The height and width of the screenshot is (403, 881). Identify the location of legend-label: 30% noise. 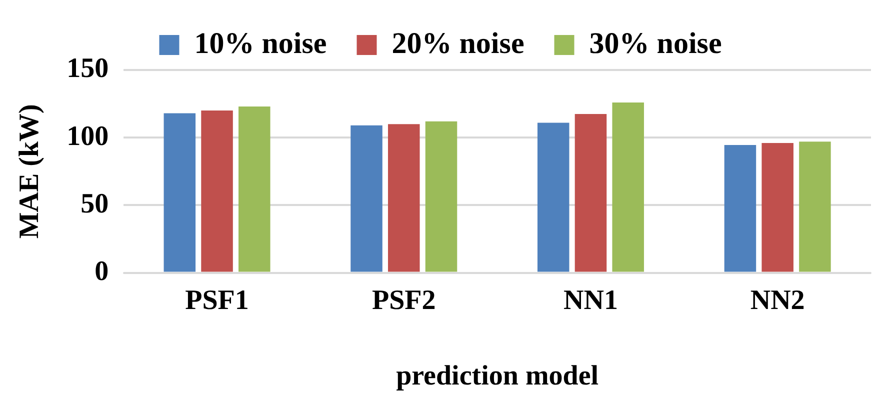
(655, 43).